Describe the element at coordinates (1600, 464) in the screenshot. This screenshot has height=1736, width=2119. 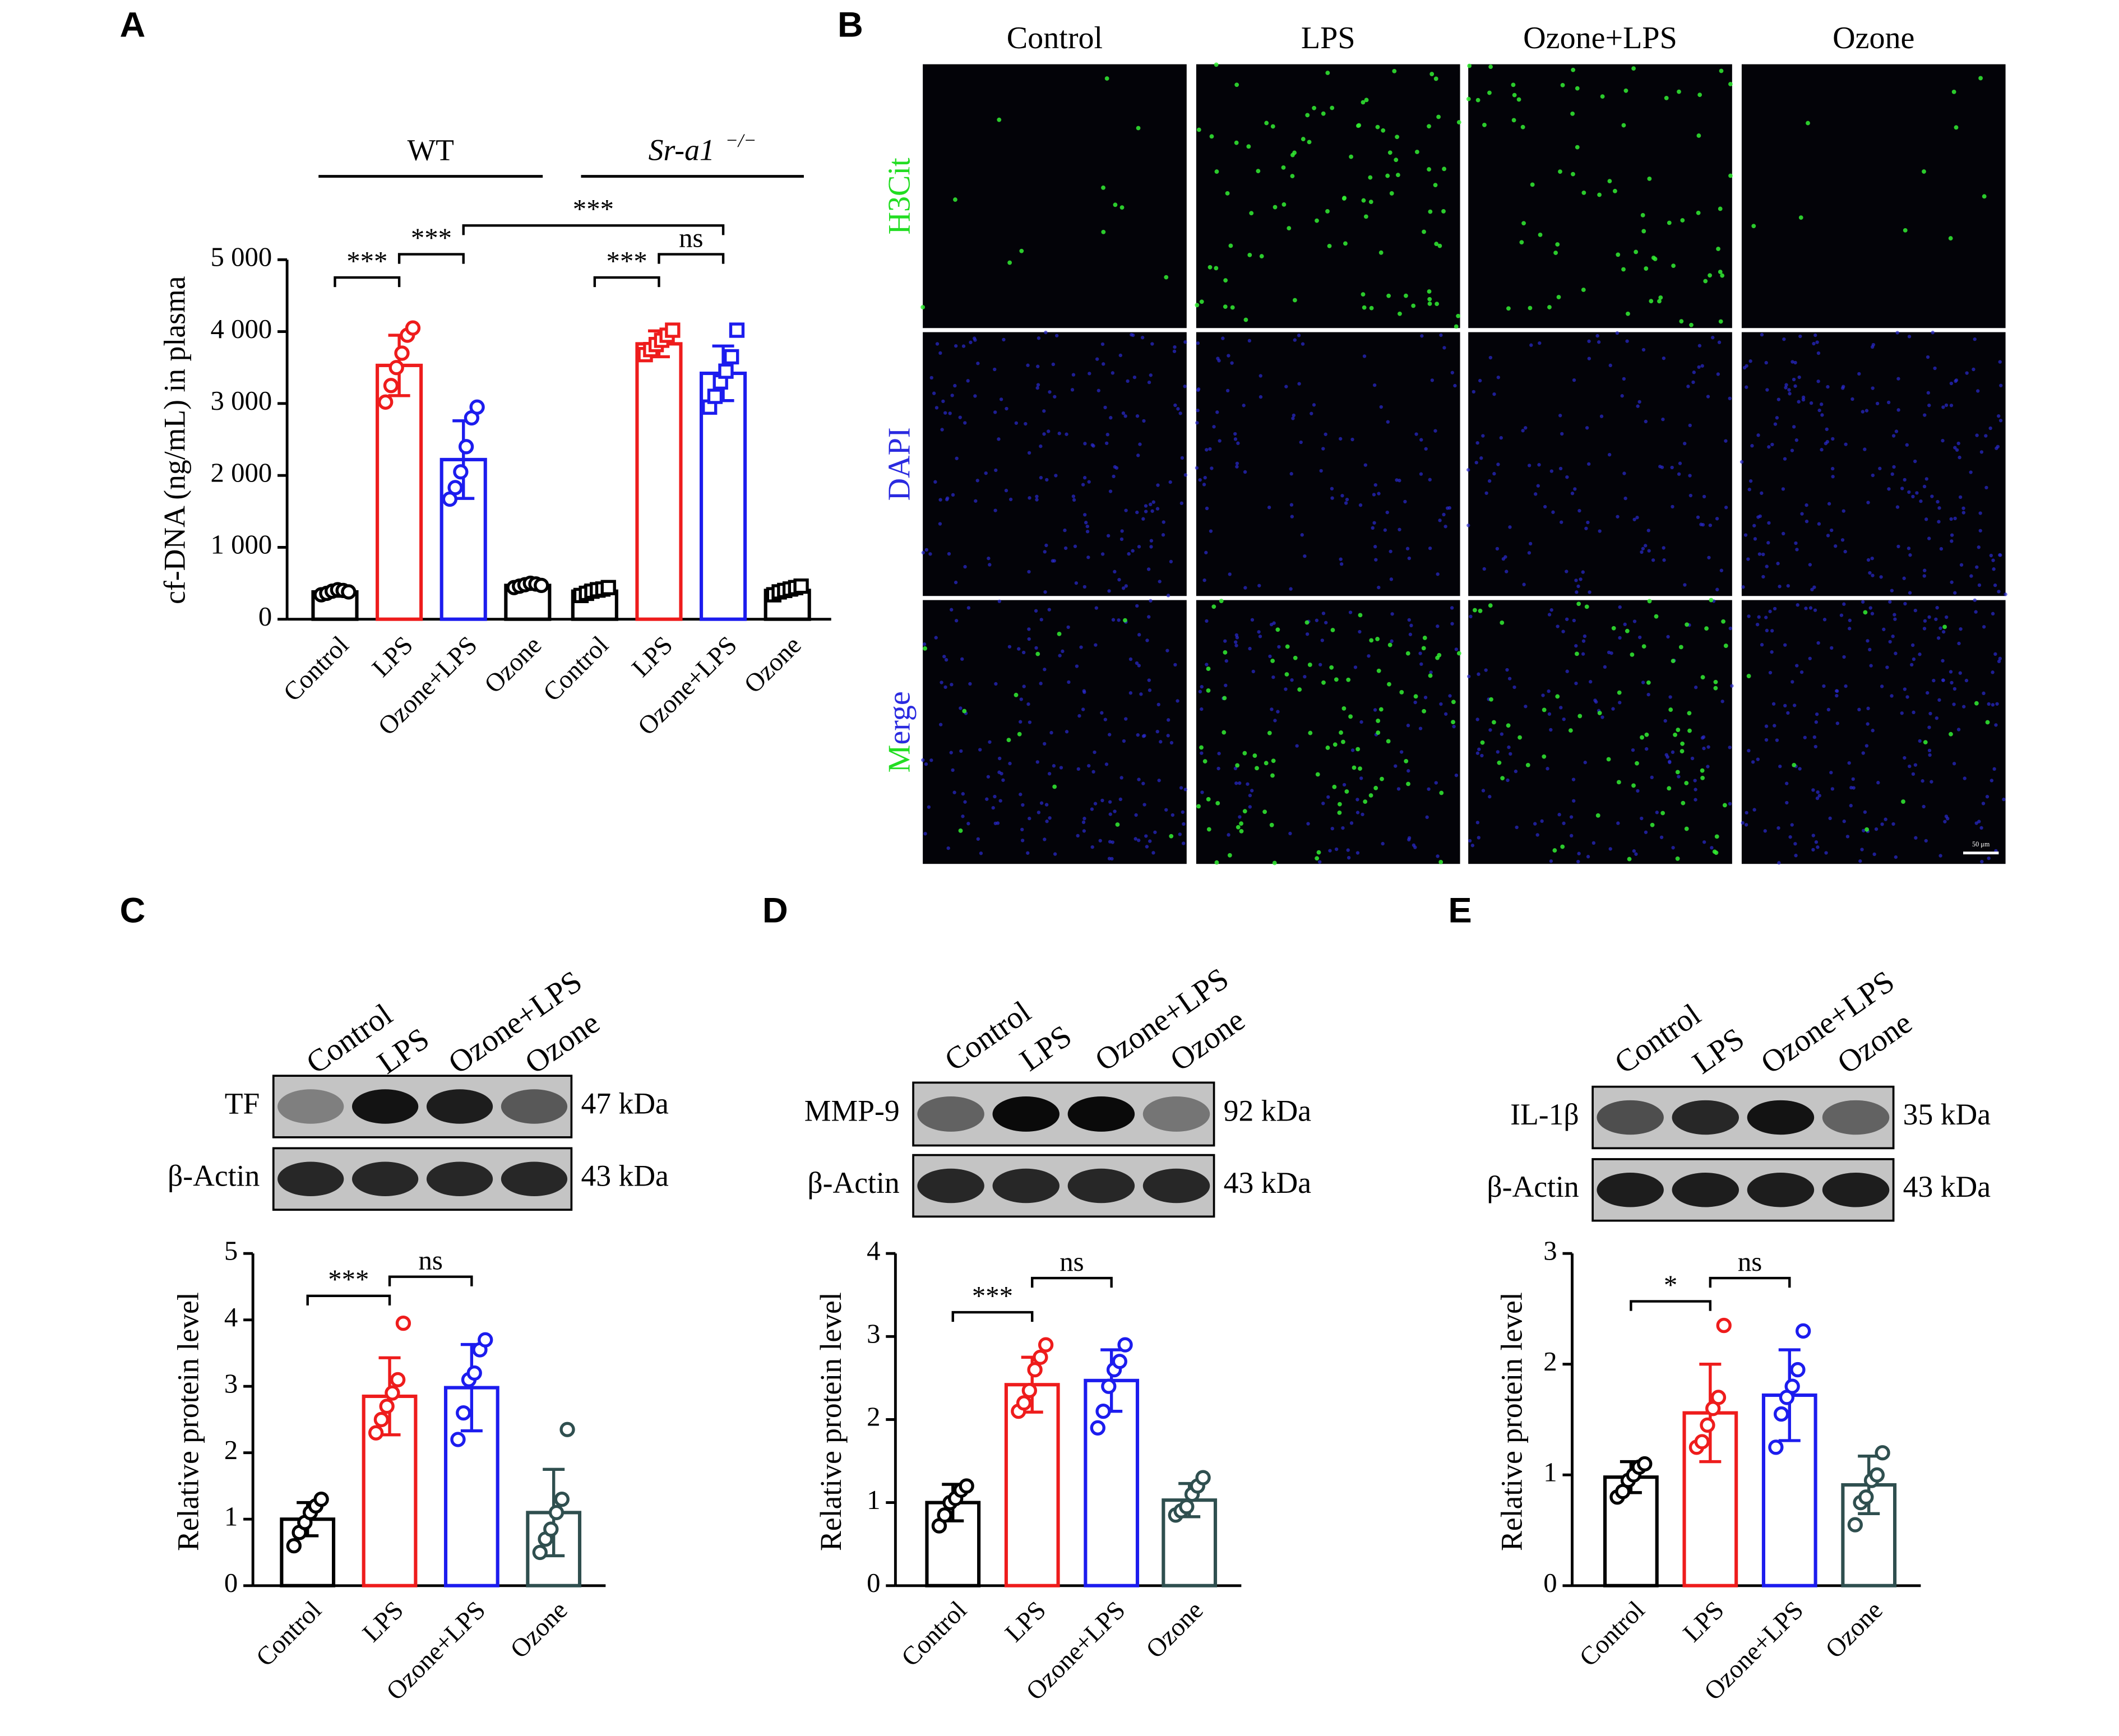
I see `micrograph-bg` at that location.